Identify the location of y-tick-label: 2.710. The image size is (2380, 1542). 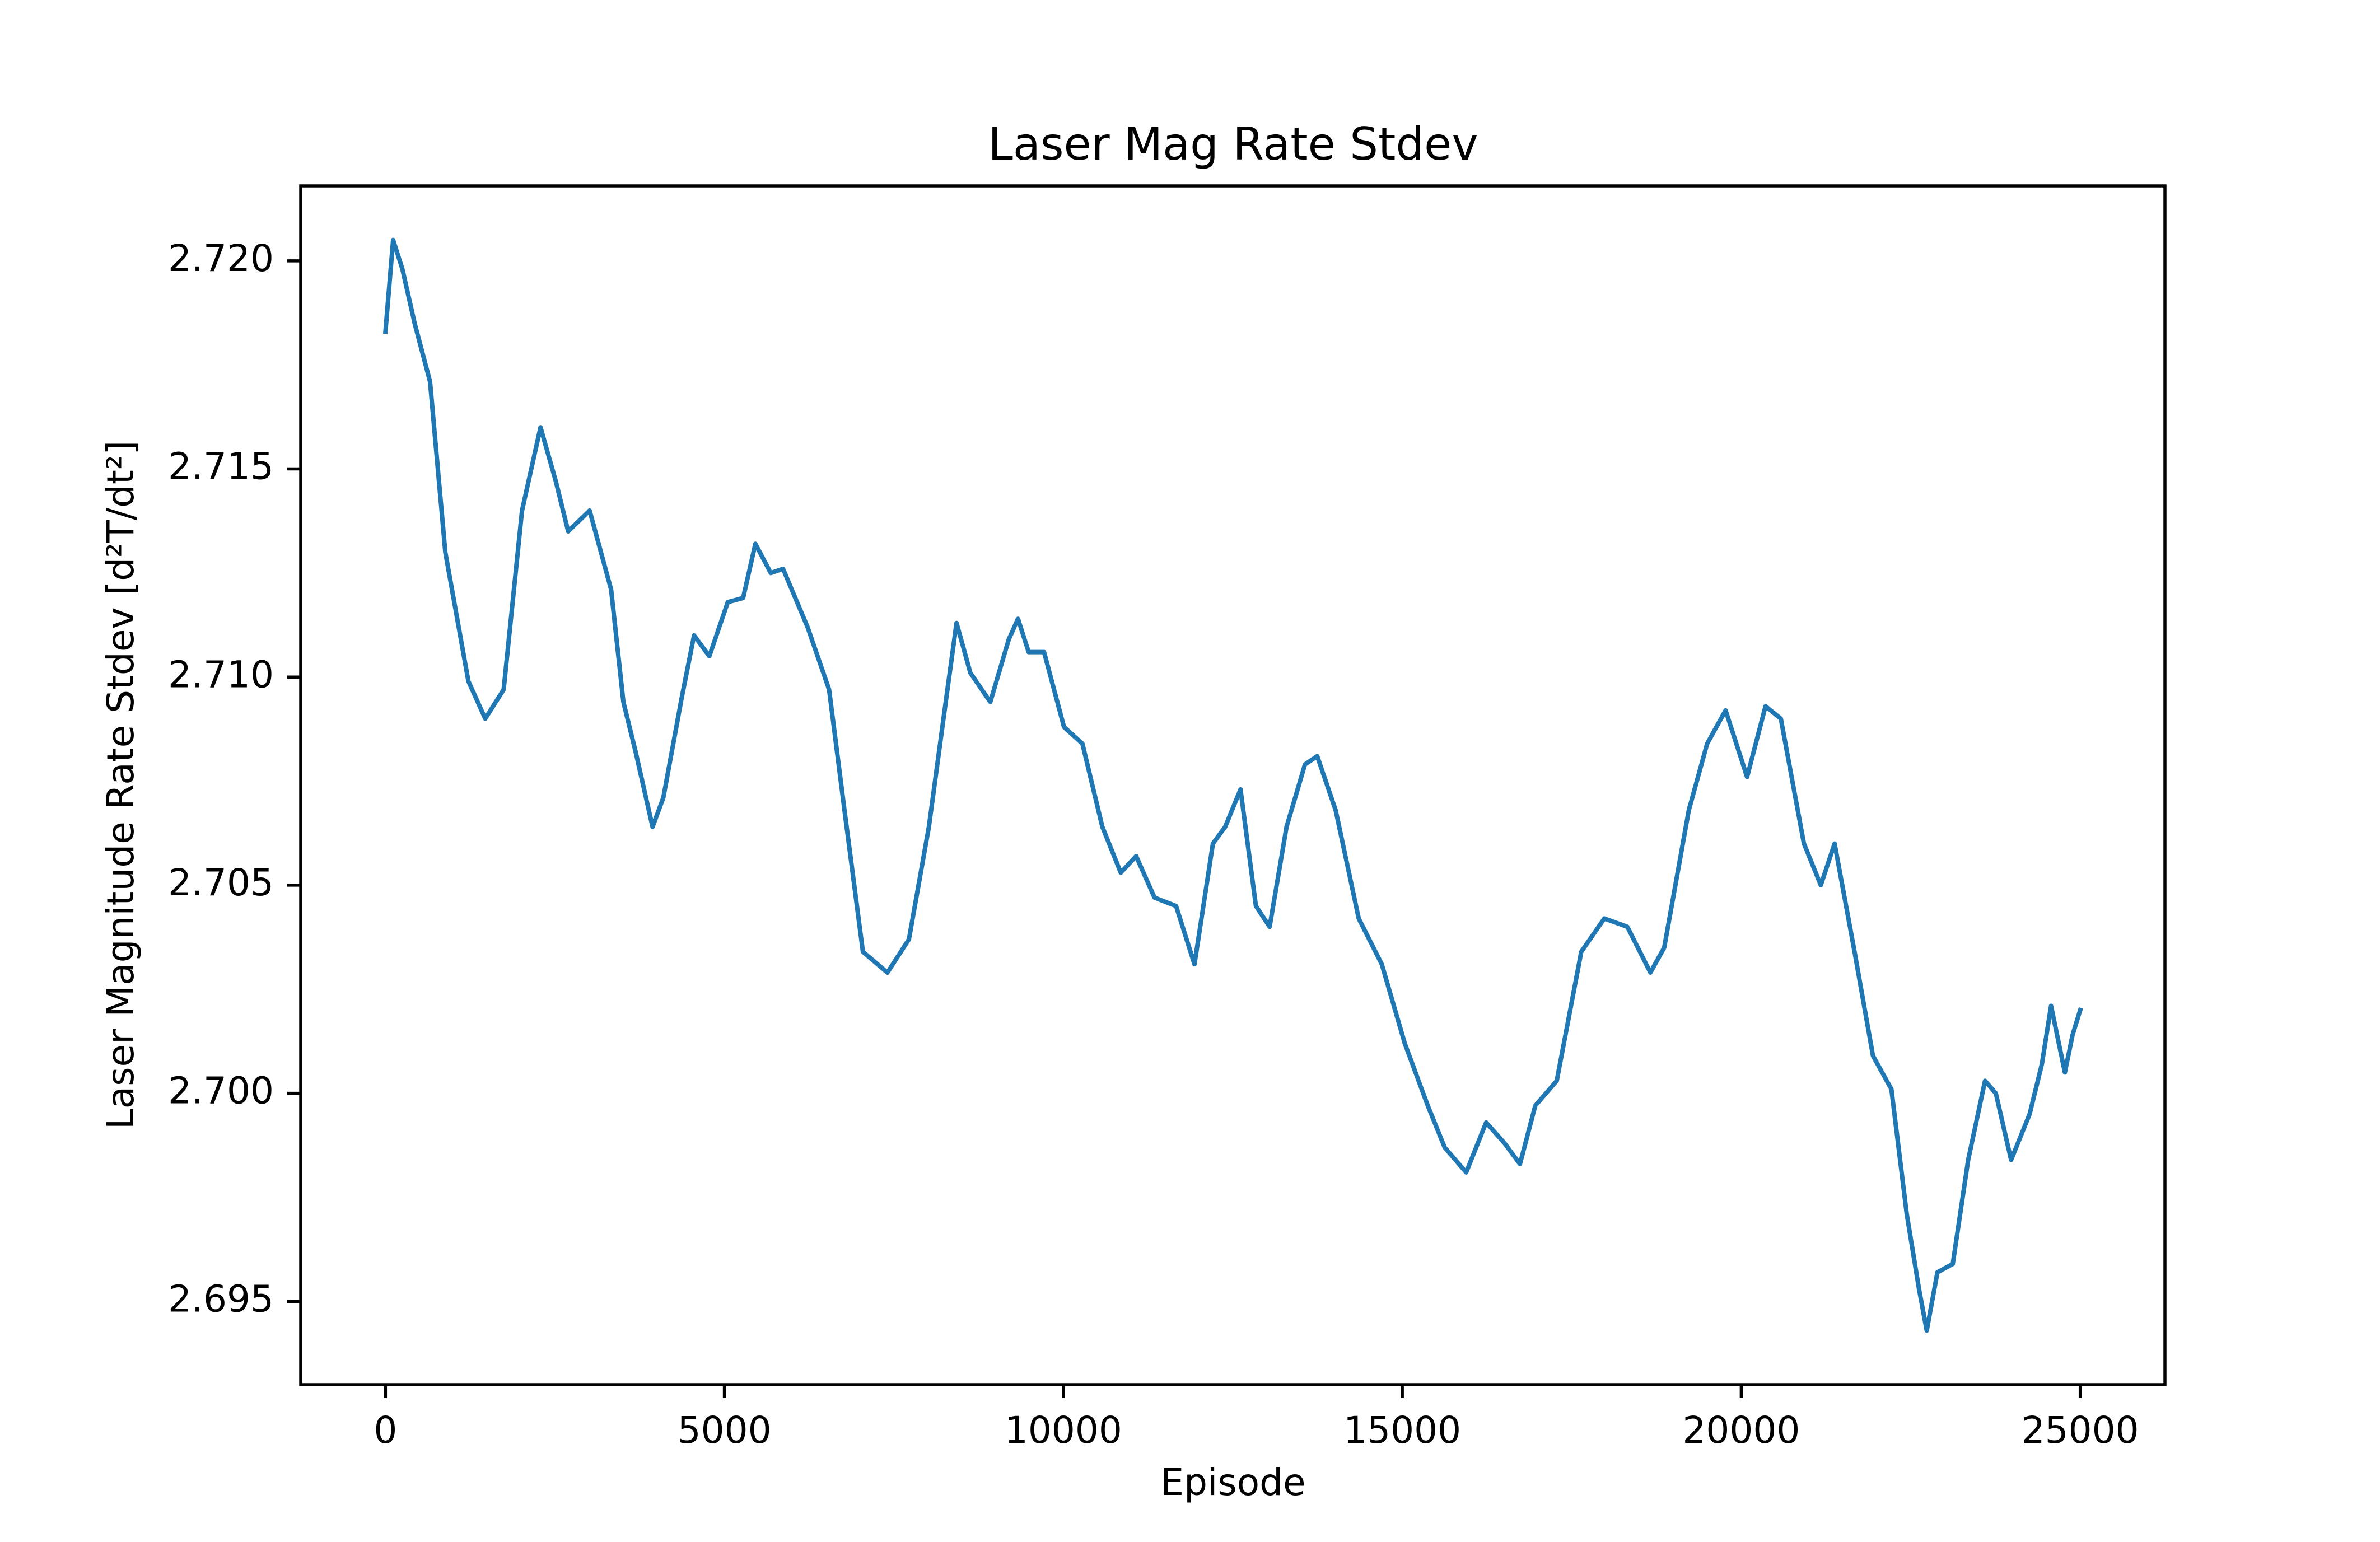
(221, 674).